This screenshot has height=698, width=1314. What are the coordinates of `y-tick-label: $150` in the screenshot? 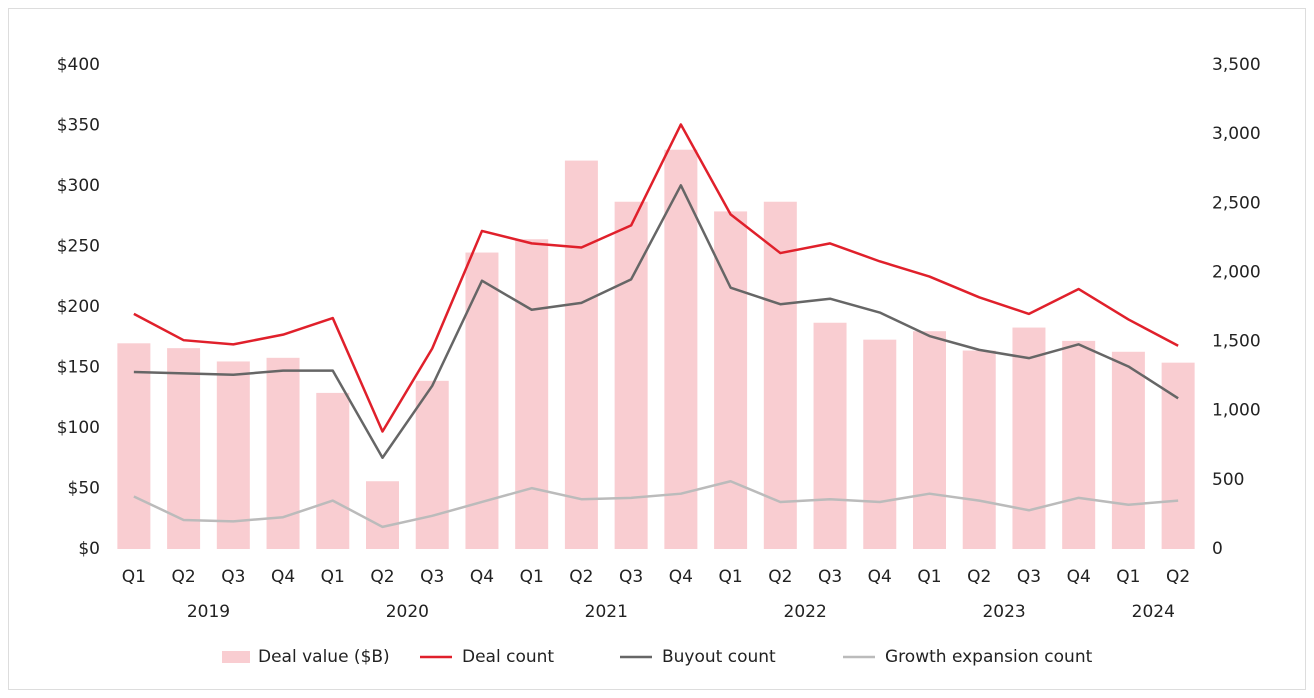 It's located at (78, 368).